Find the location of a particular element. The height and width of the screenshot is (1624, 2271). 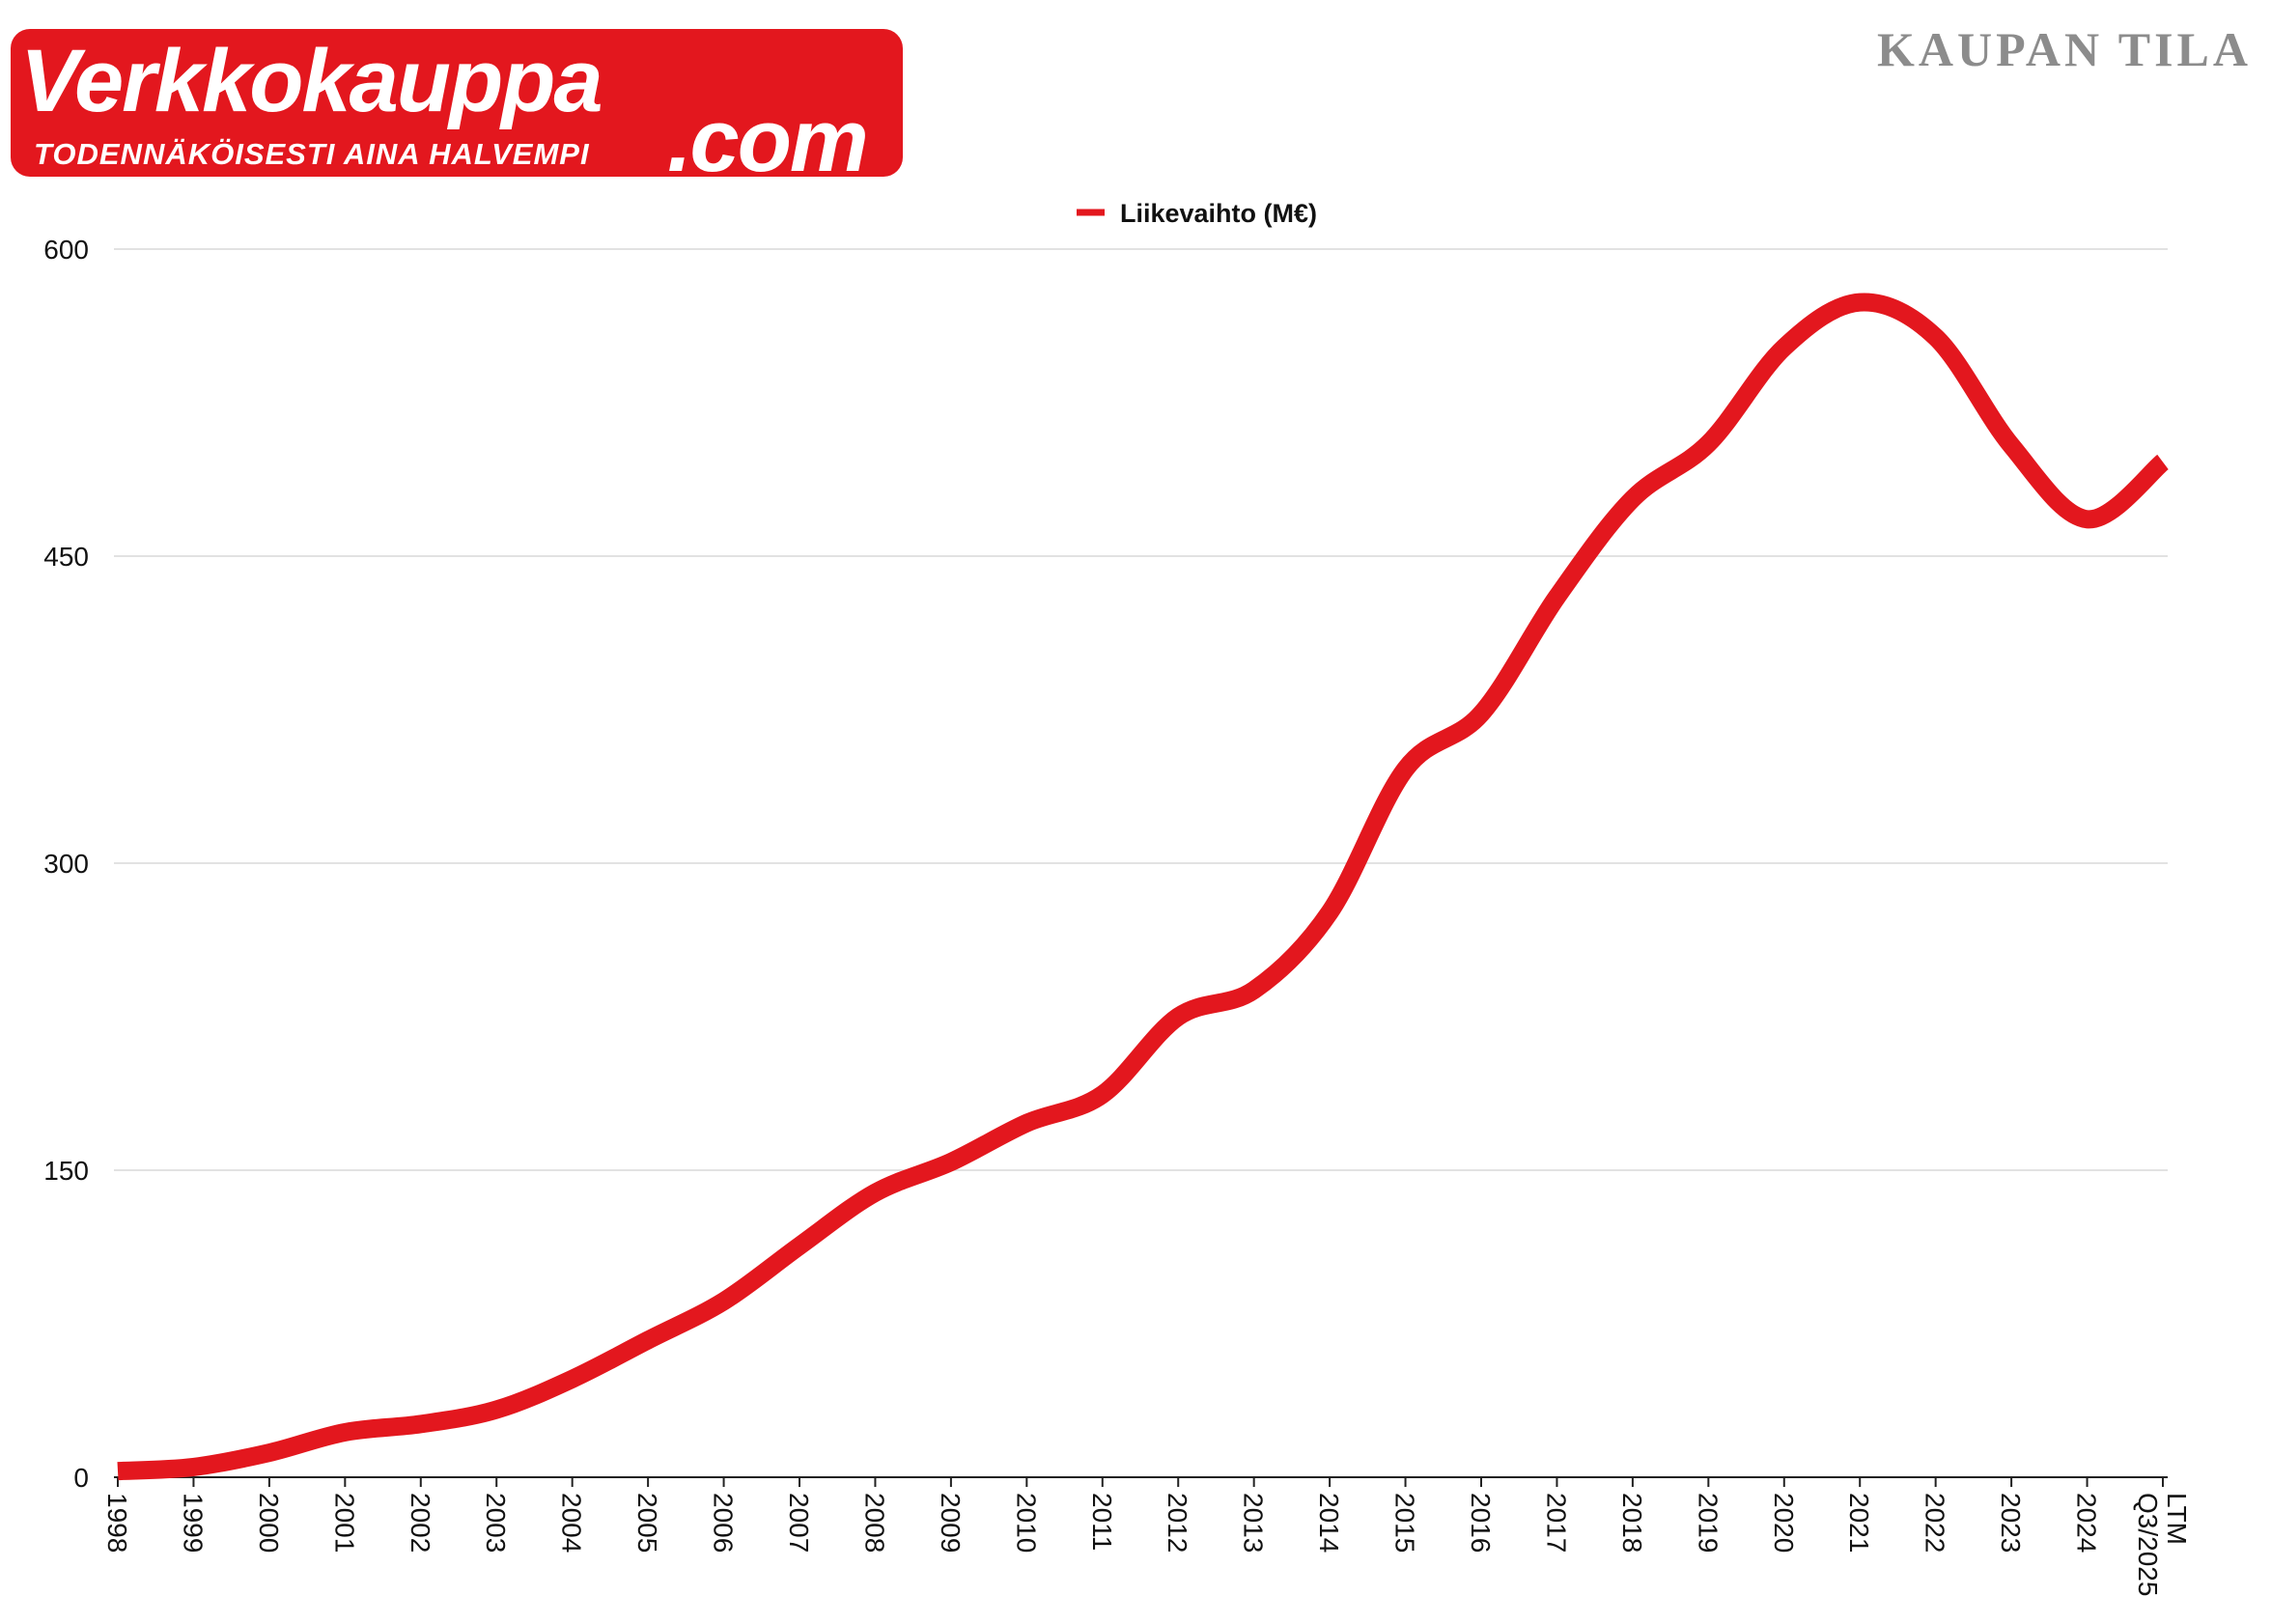

x-tick-label-text: LTM is located at coordinates (2177, 1519).